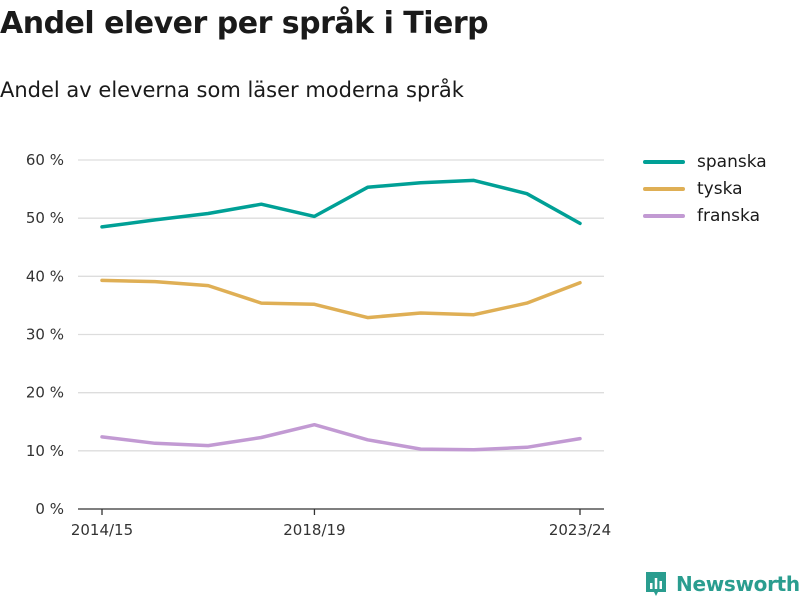 The height and width of the screenshot is (600, 800). What do you see at coordinates (341, 437) in the screenshot?
I see `series-line-franska` at bounding box center [341, 437].